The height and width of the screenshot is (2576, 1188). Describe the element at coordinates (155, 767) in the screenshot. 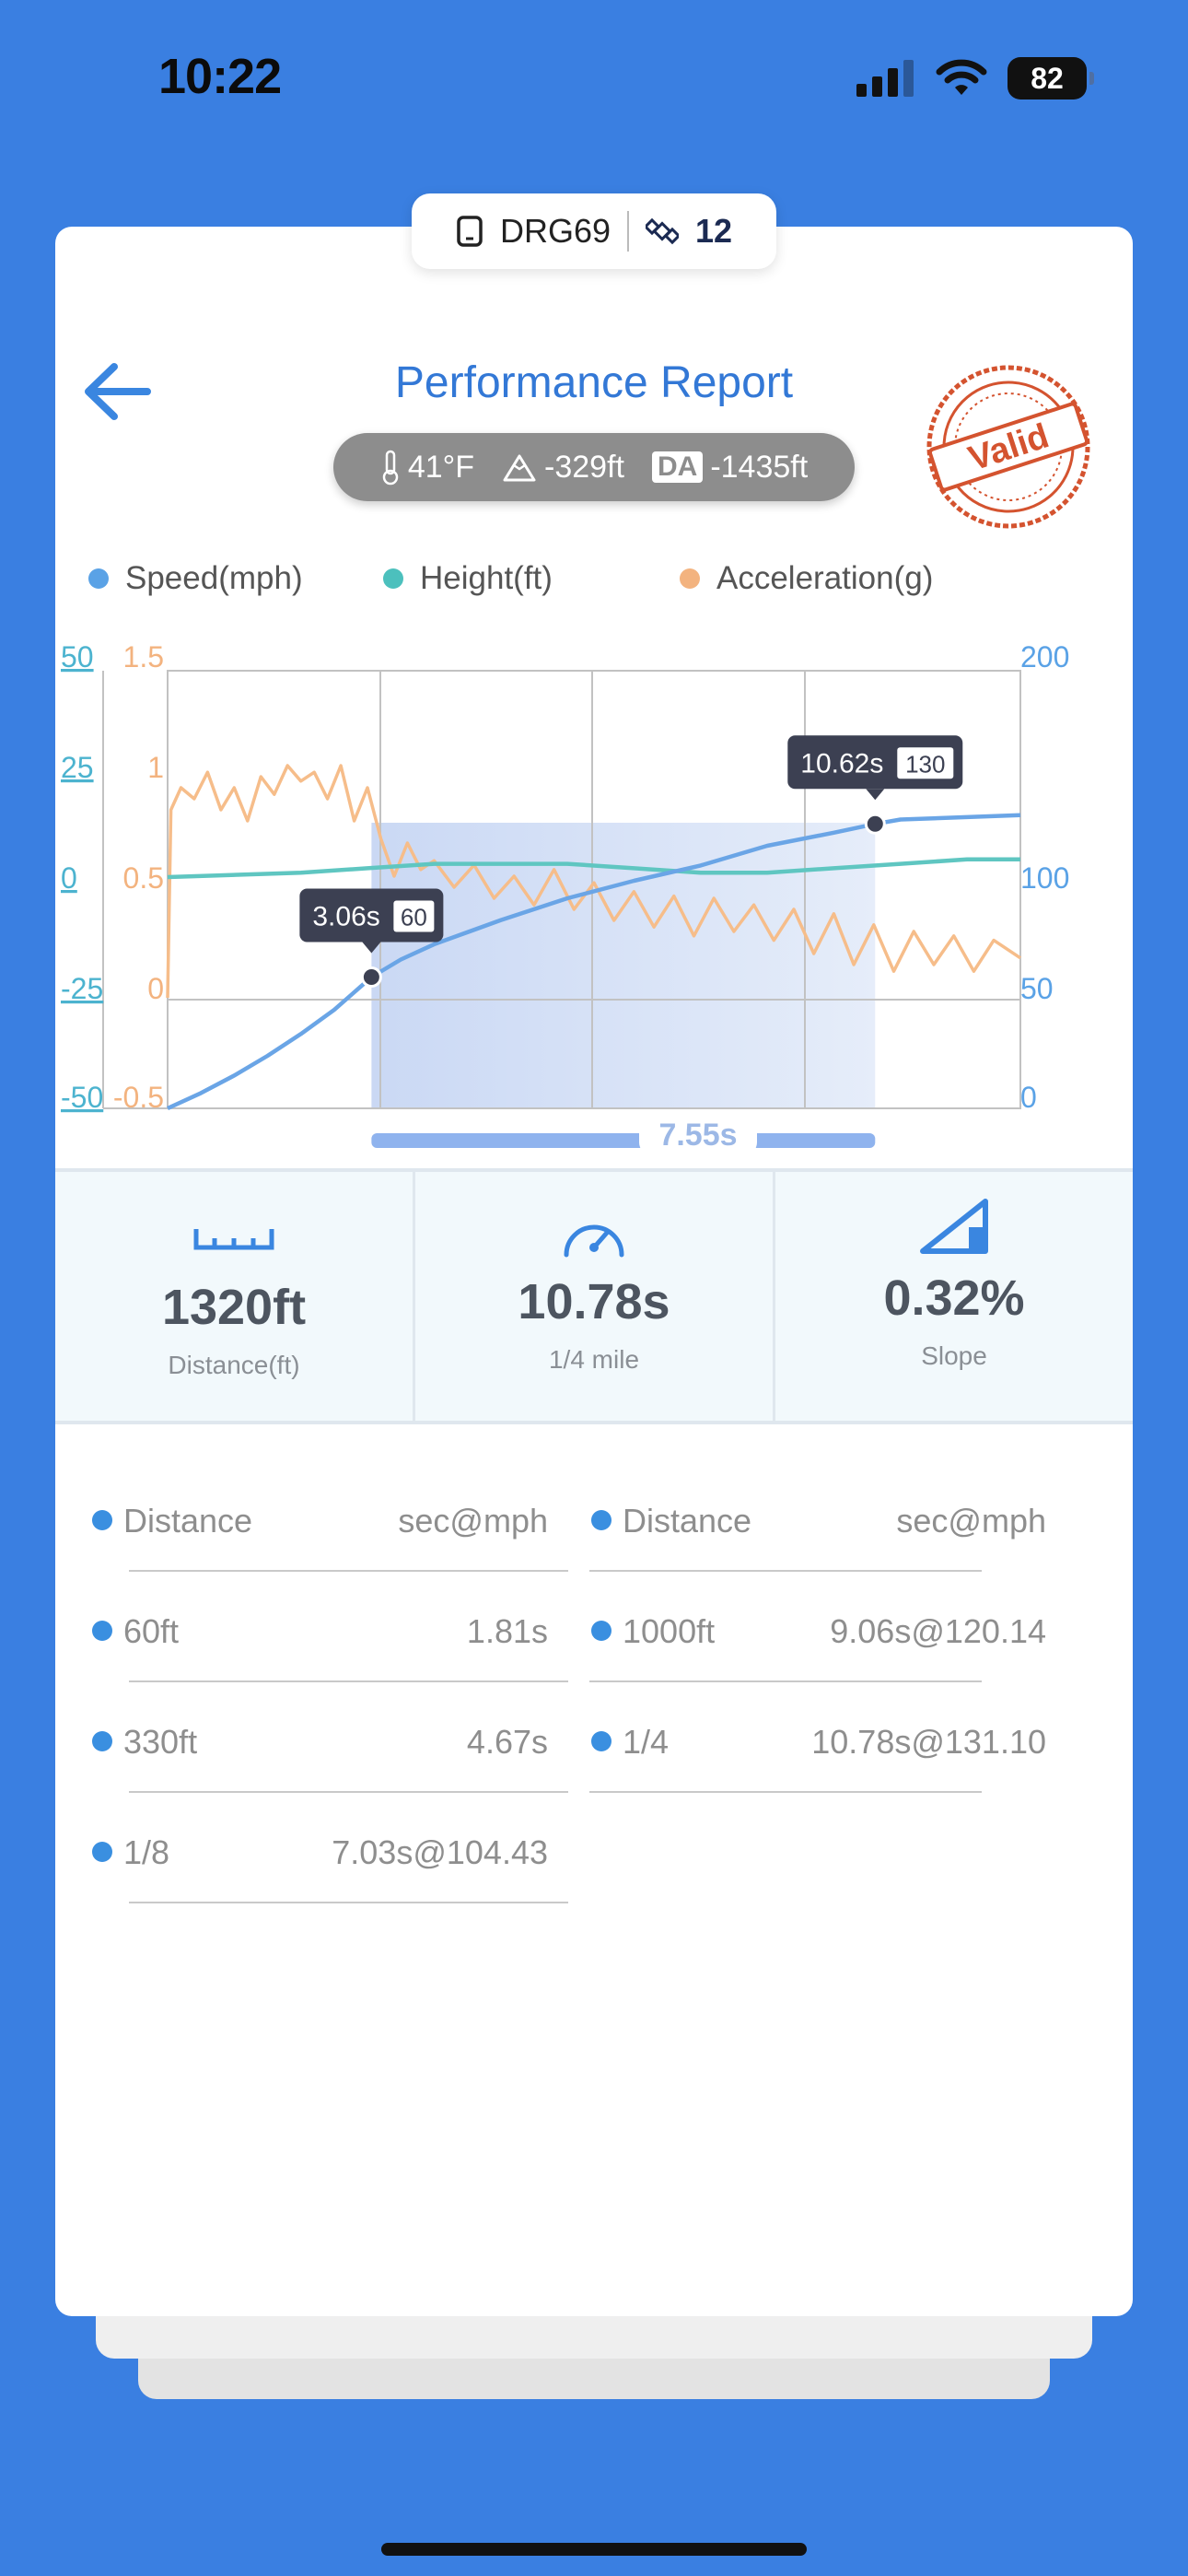

I see `acceleration-axis-tick-label: 1` at that location.